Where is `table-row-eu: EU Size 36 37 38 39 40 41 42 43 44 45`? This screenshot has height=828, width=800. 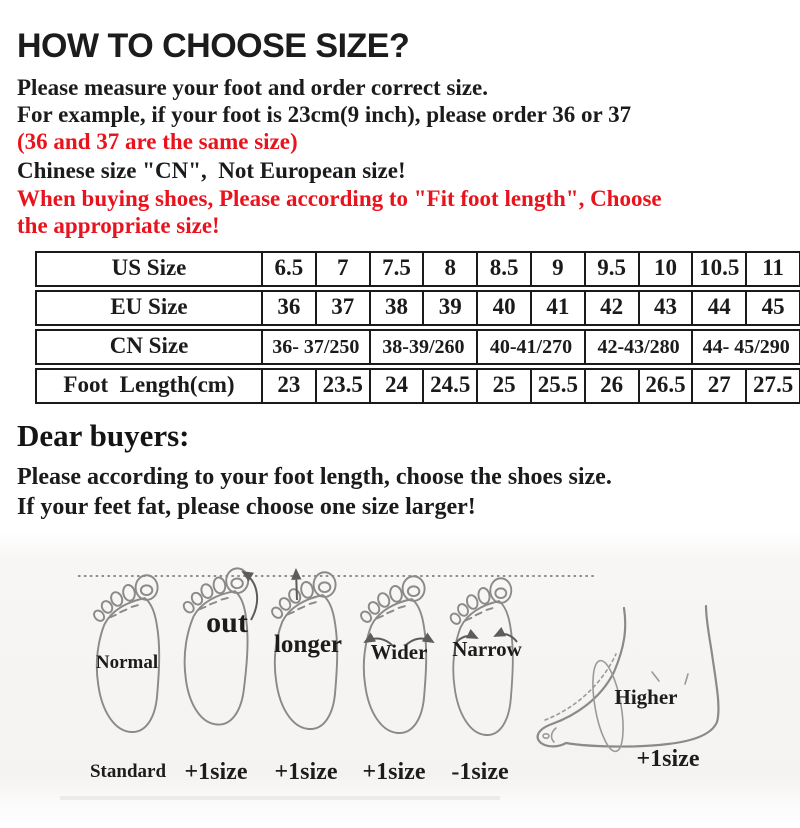 table-row-eu: EU Size 36 37 38 39 40 41 42 43 44 45 is located at coordinates (417, 308).